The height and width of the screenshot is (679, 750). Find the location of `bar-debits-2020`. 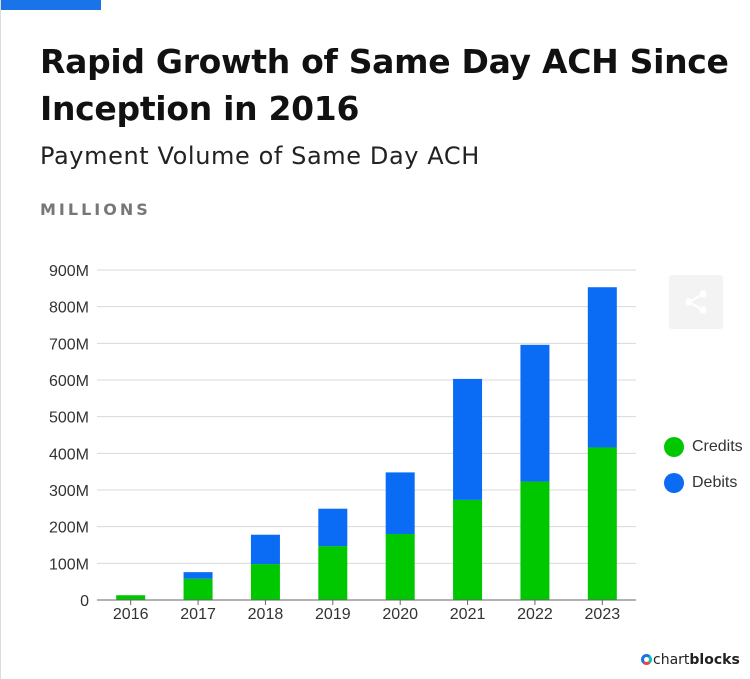

bar-debits-2020 is located at coordinates (400, 503).